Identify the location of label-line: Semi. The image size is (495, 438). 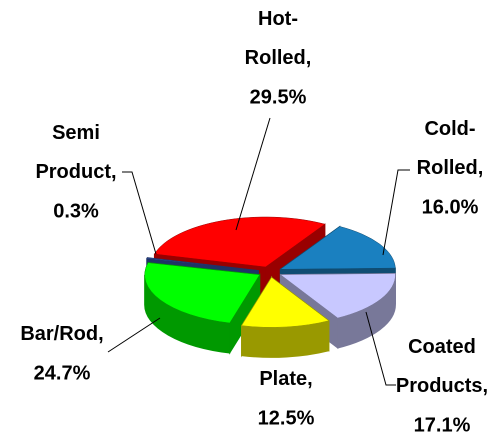
(76, 133).